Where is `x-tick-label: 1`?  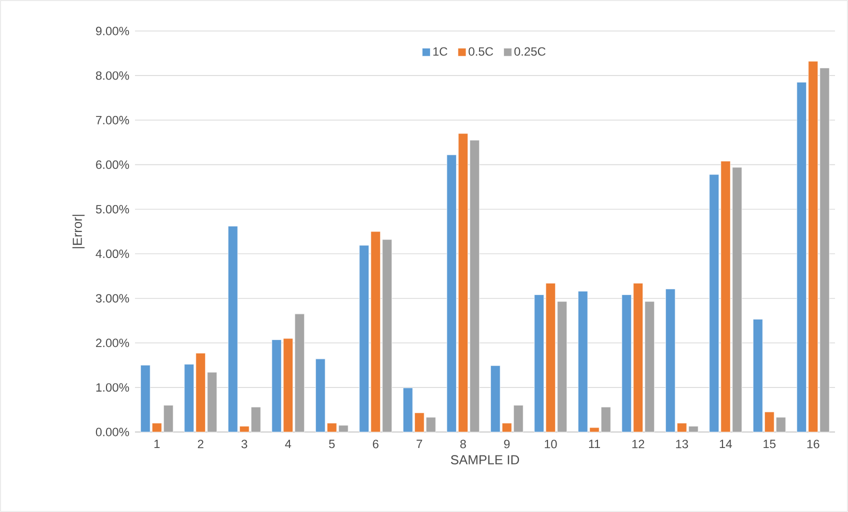
x-tick-label: 1 is located at coordinates (157, 444).